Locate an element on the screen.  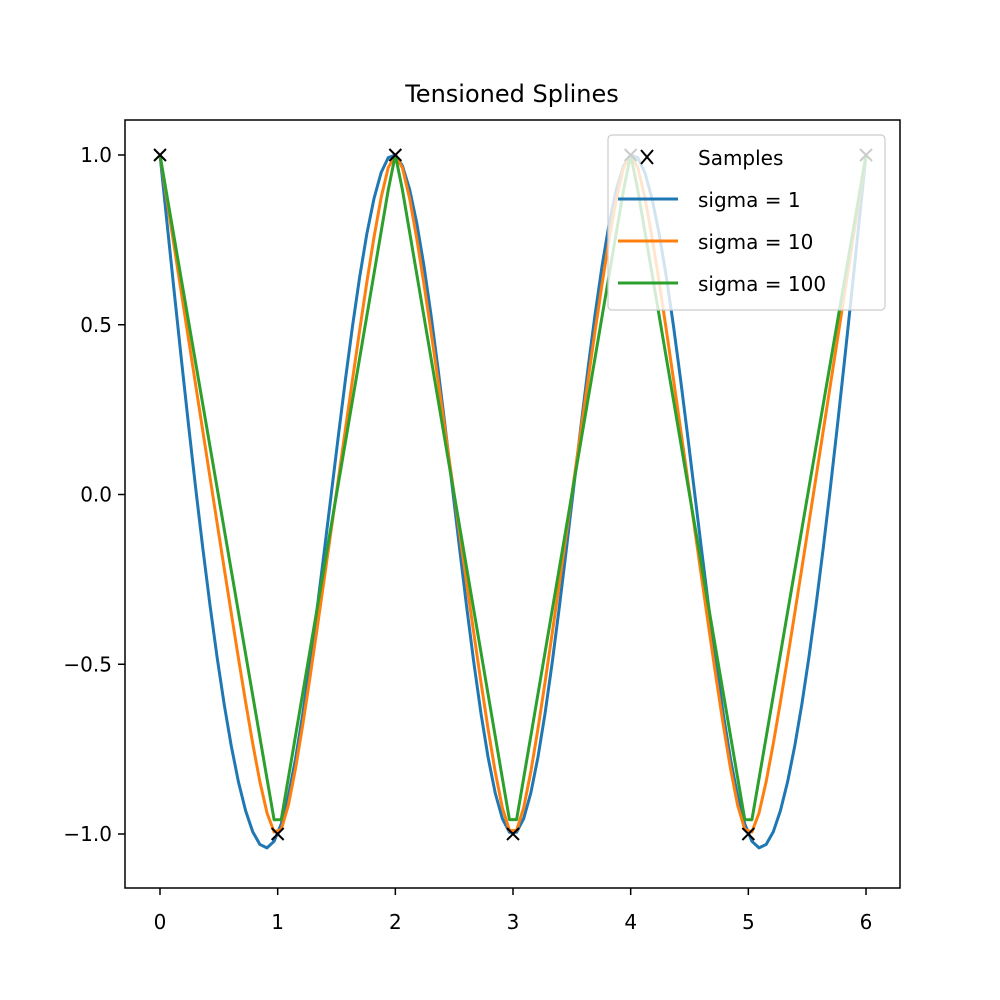
x-tick-label: 0 is located at coordinates (160, 922).